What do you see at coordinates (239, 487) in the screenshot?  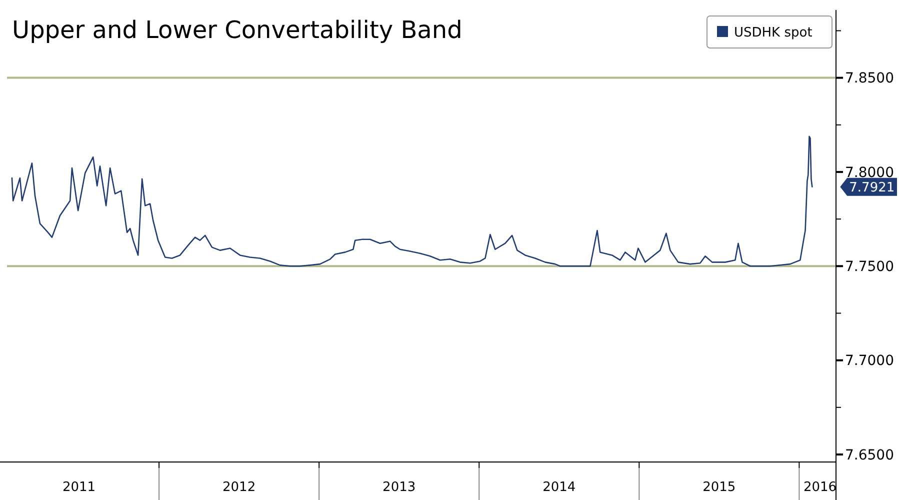 I see `x-tick-label: 2012` at bounding box center [239, 487].